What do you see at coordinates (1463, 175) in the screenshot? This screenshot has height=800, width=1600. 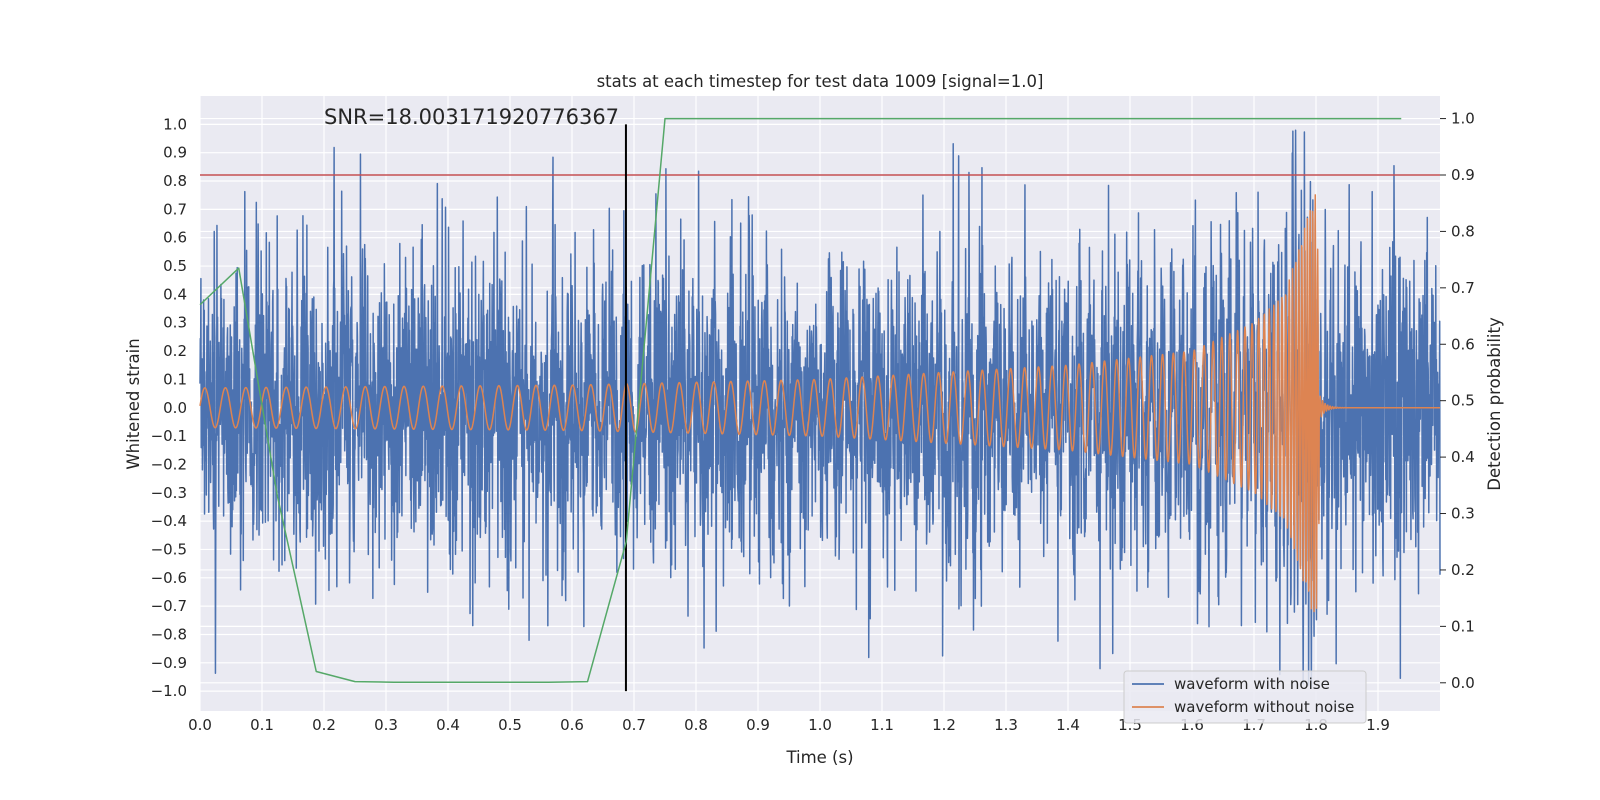 I see `y2-tick-label: 0.9` at bounding box center [1463, 175].